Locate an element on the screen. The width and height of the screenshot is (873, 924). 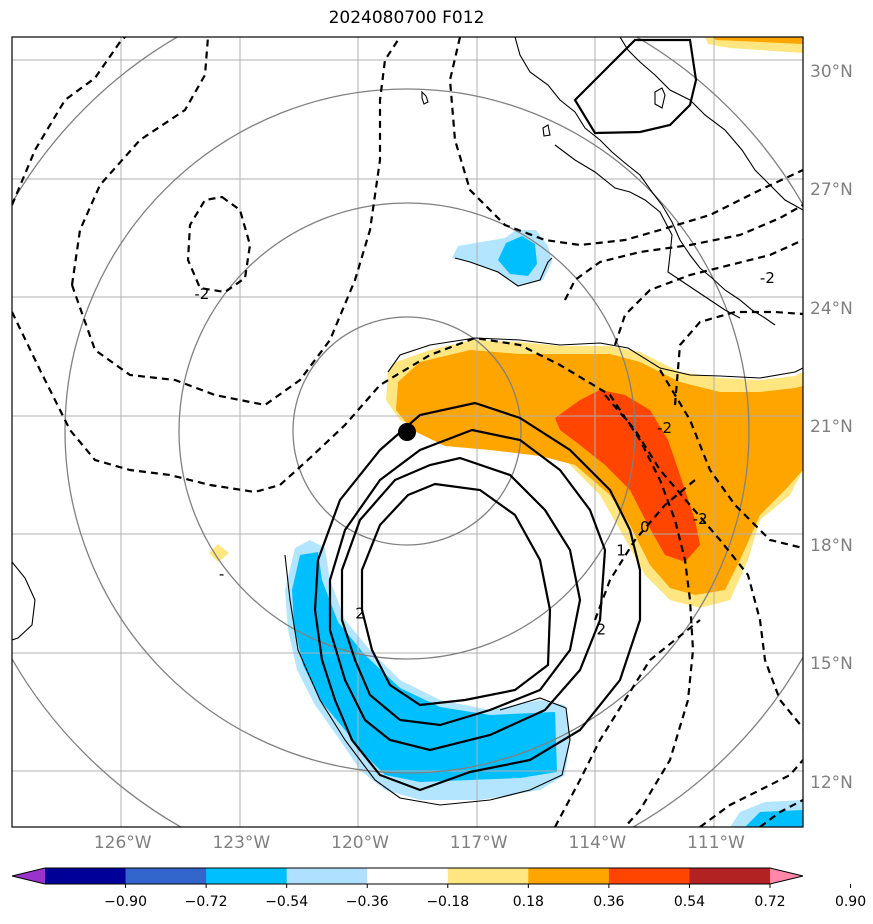
lon-label: 111°W is located at coordinates (716, 843).